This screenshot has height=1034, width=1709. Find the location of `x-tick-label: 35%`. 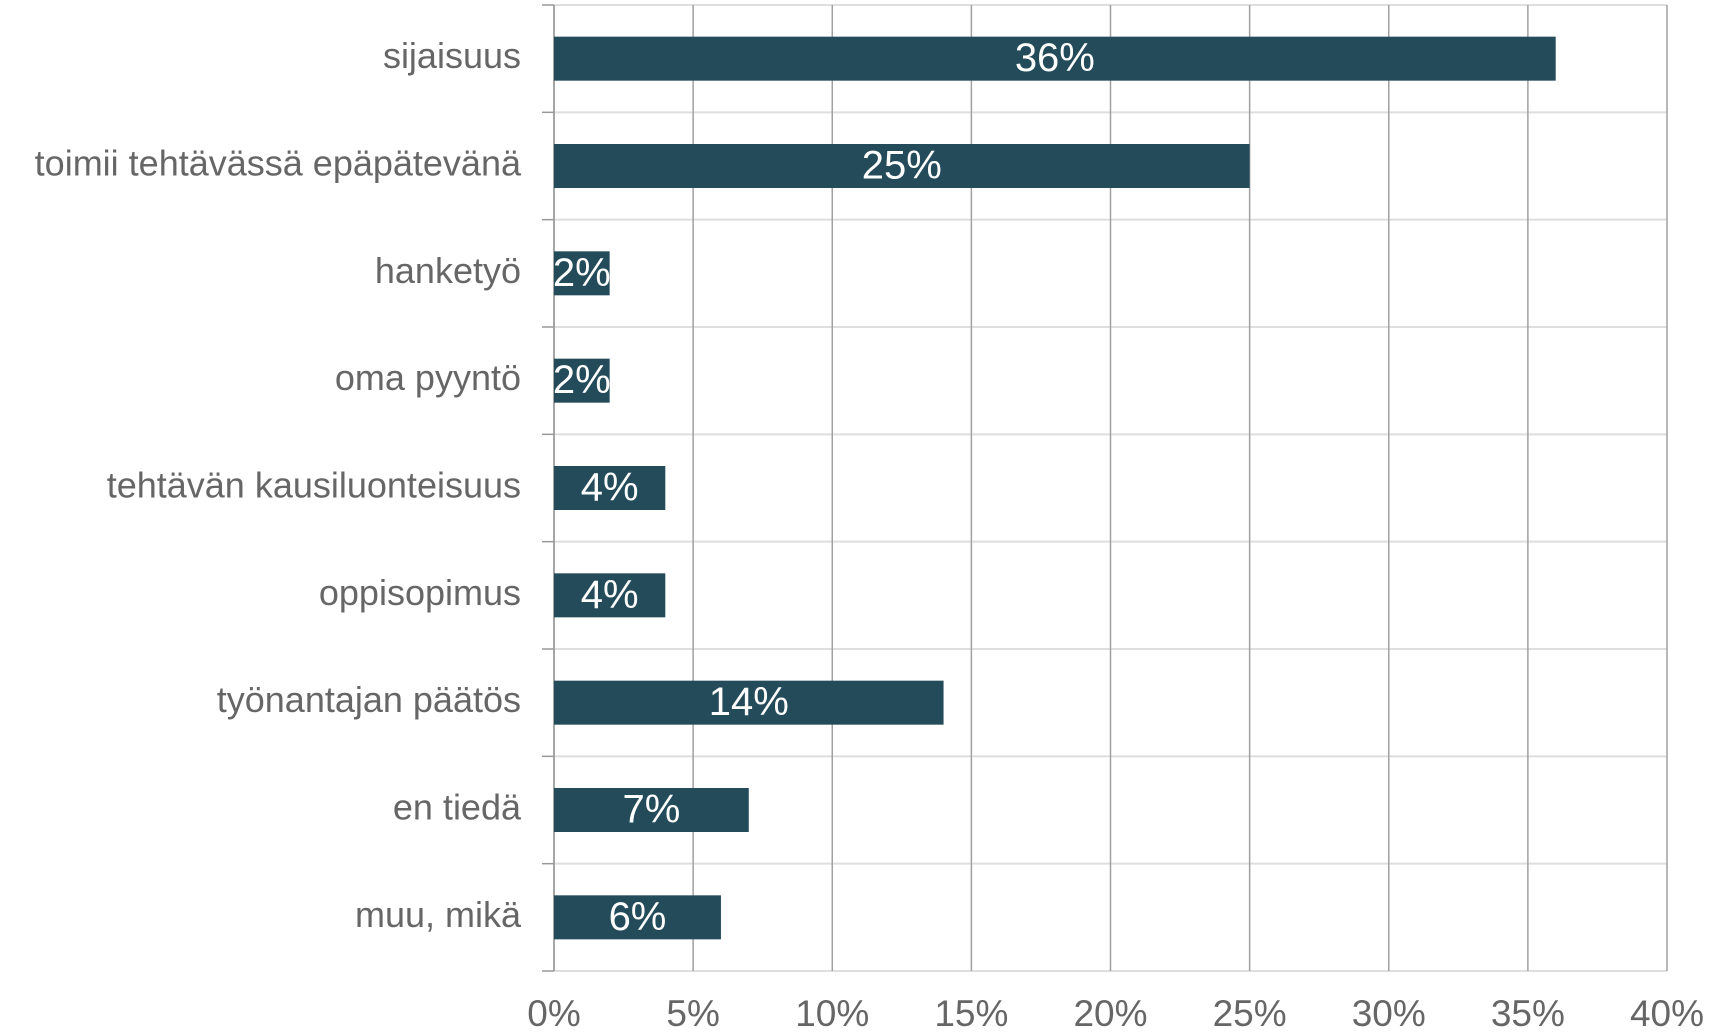

x-tick-label: 35% is located at coordinates (1528, 1013).